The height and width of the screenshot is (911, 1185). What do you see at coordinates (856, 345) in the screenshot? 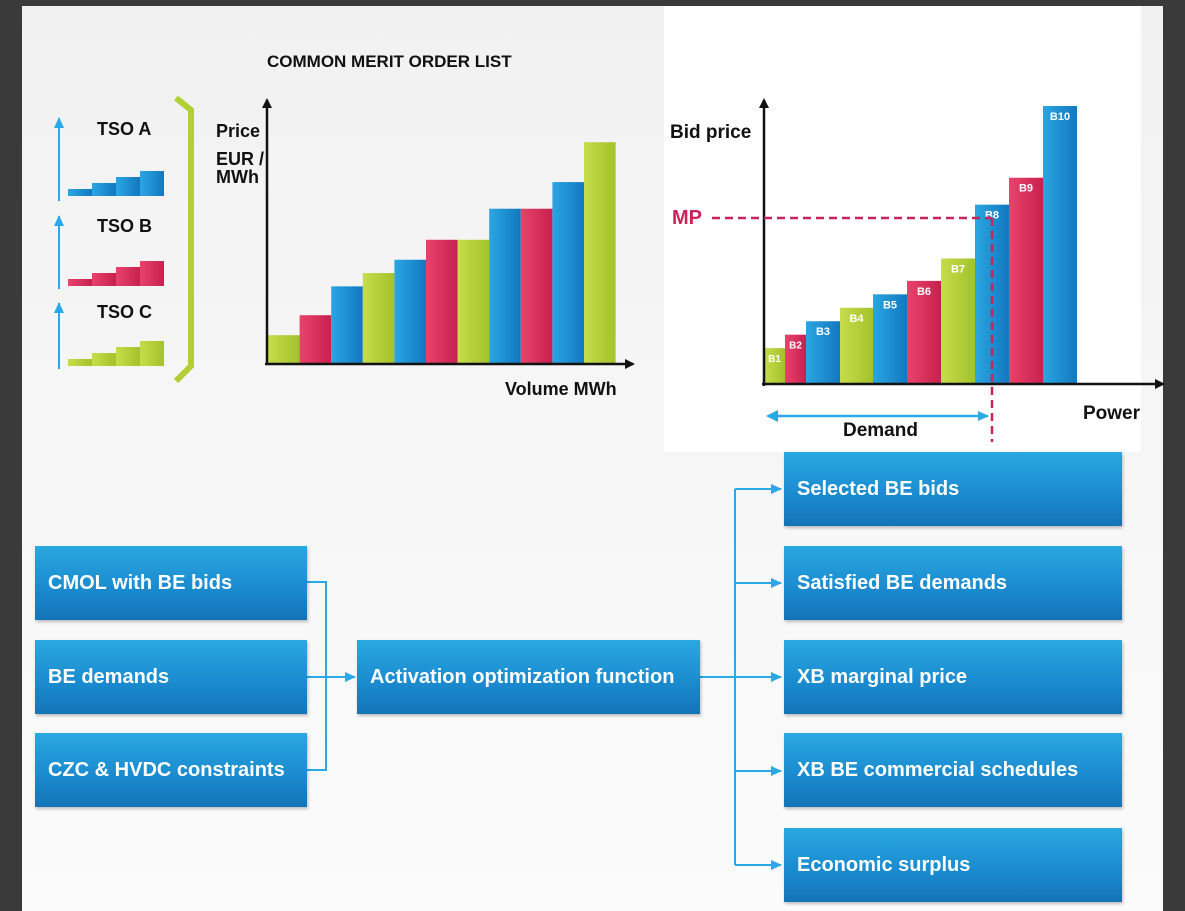
I see `bid-bar-b4` at bounding box center [856, 345].